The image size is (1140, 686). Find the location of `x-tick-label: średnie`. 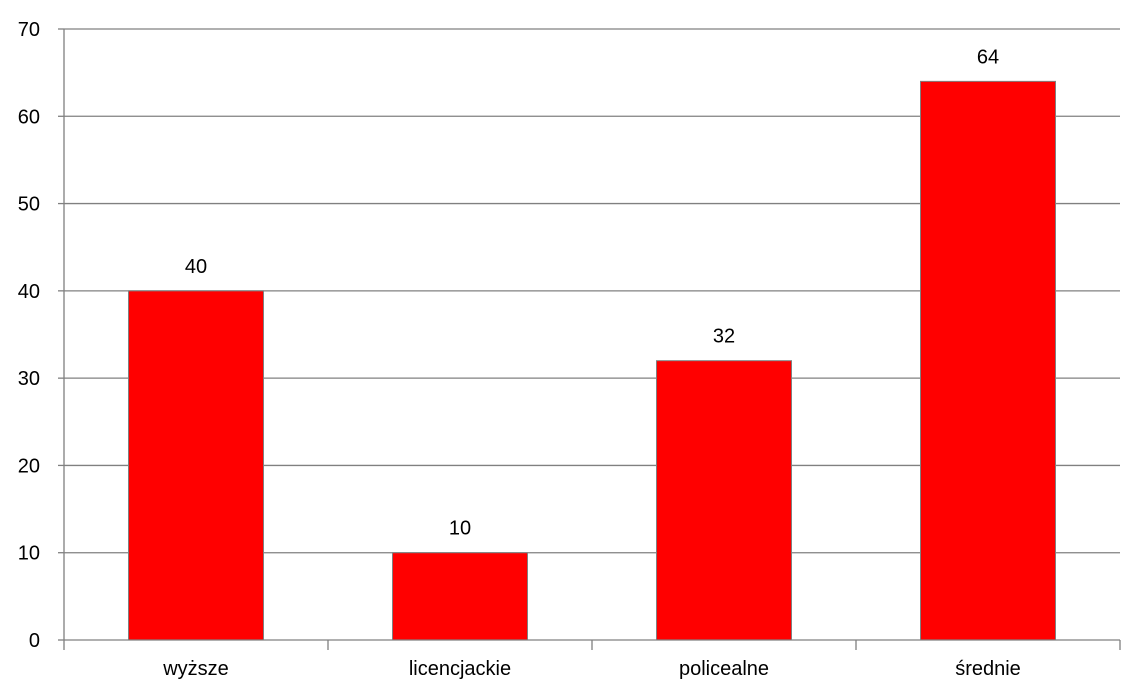

x-tick-label: średnie is located at coordinates (988, 669).